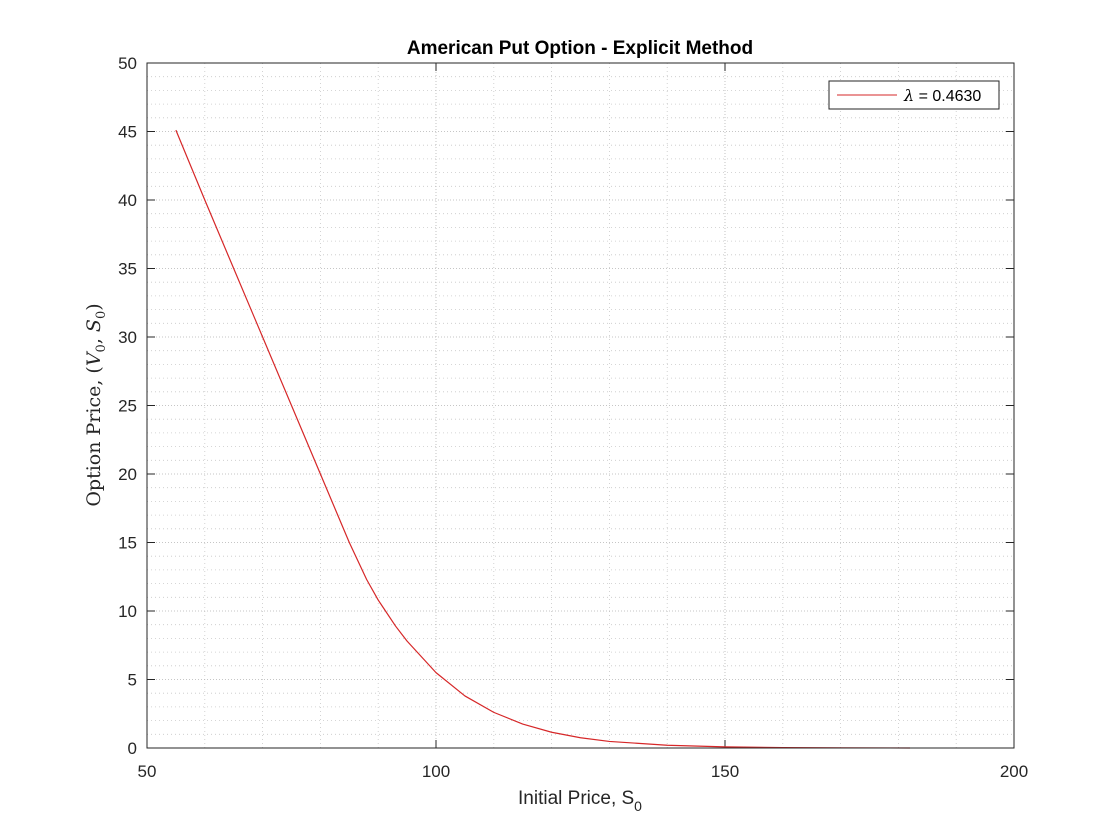  I want to click on y-tick-label: 35, so click(127, 269).